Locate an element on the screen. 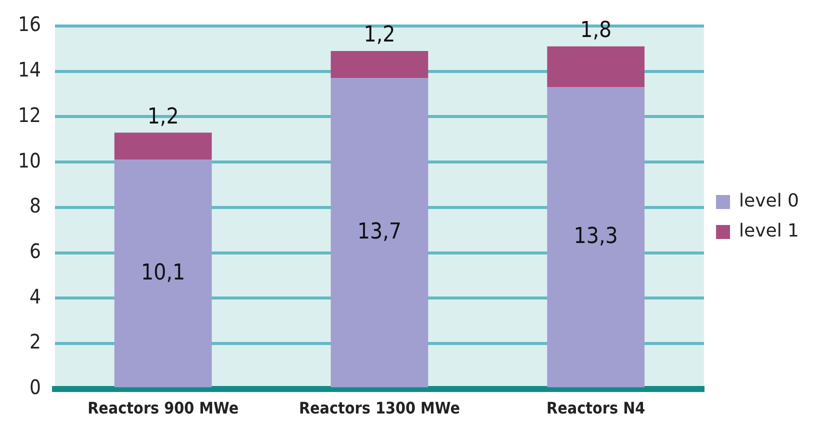  y-tick-label: 2 is located at coordinates (35, 342).